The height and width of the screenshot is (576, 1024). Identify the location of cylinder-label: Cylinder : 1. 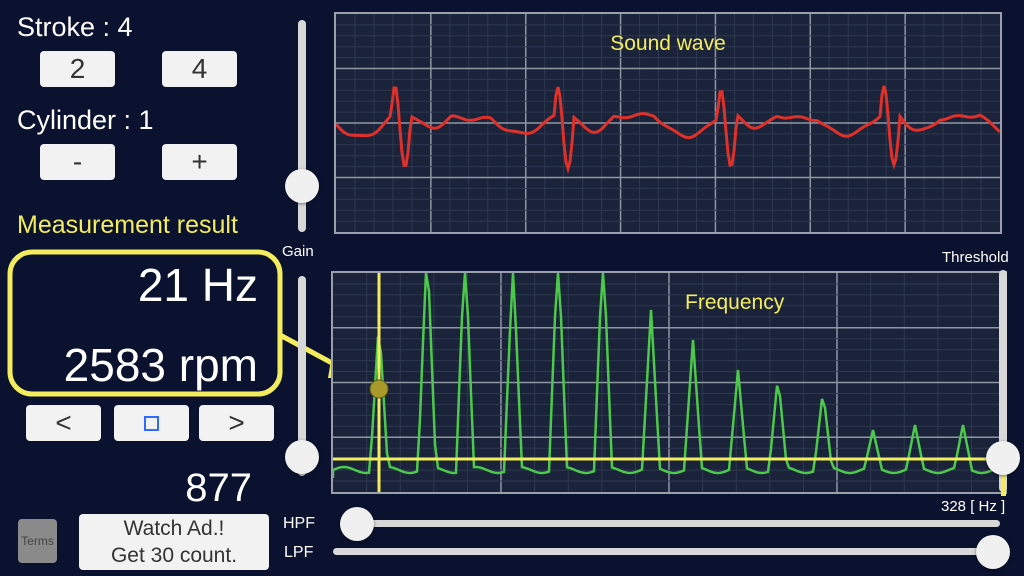
(85, 120).